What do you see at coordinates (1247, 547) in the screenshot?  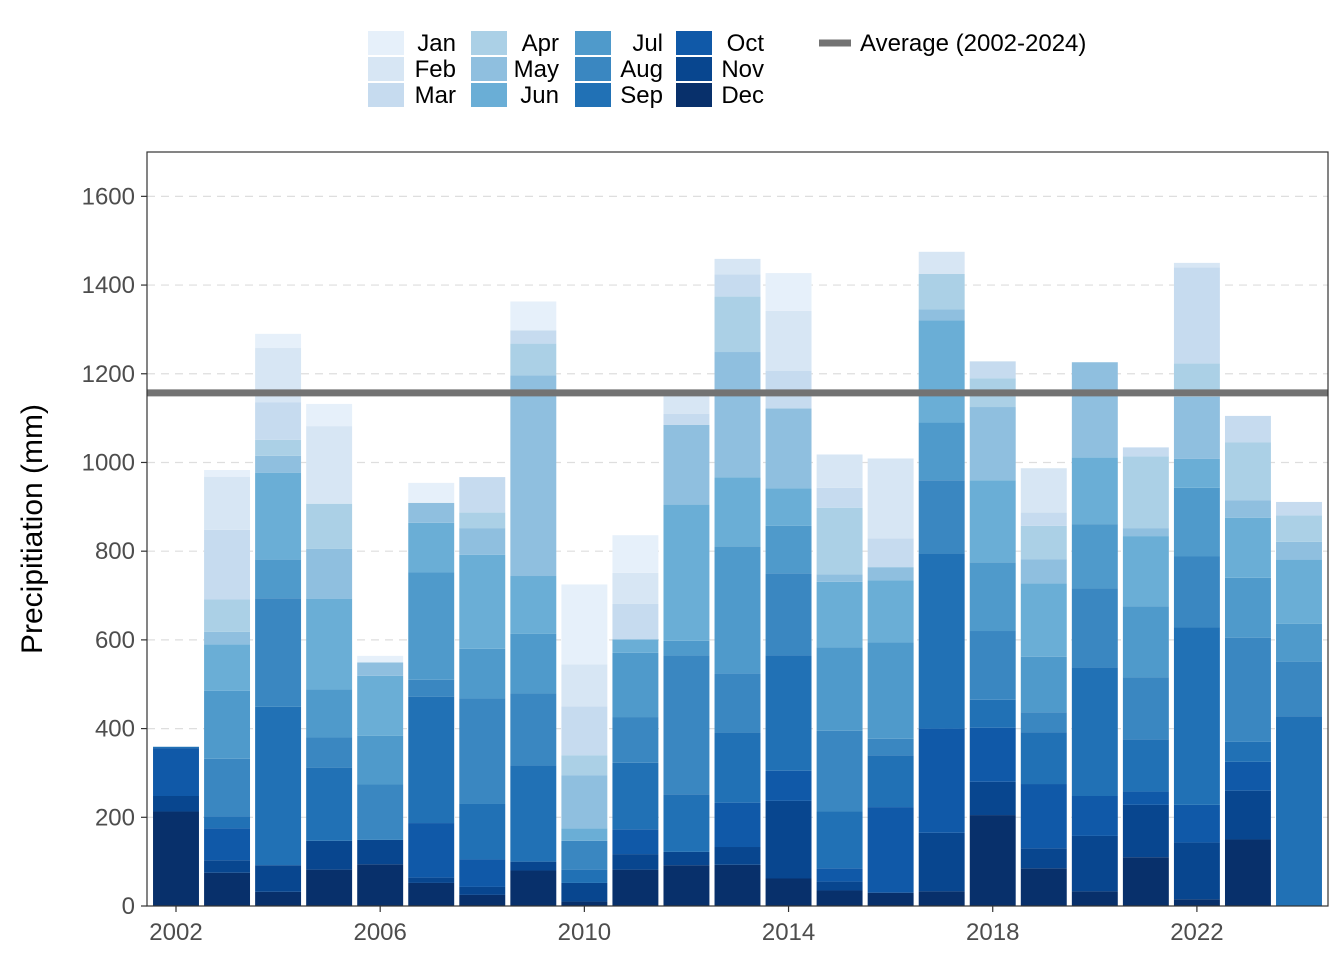 I see `bar-2023-jun` at bounding box center [1247, 547].